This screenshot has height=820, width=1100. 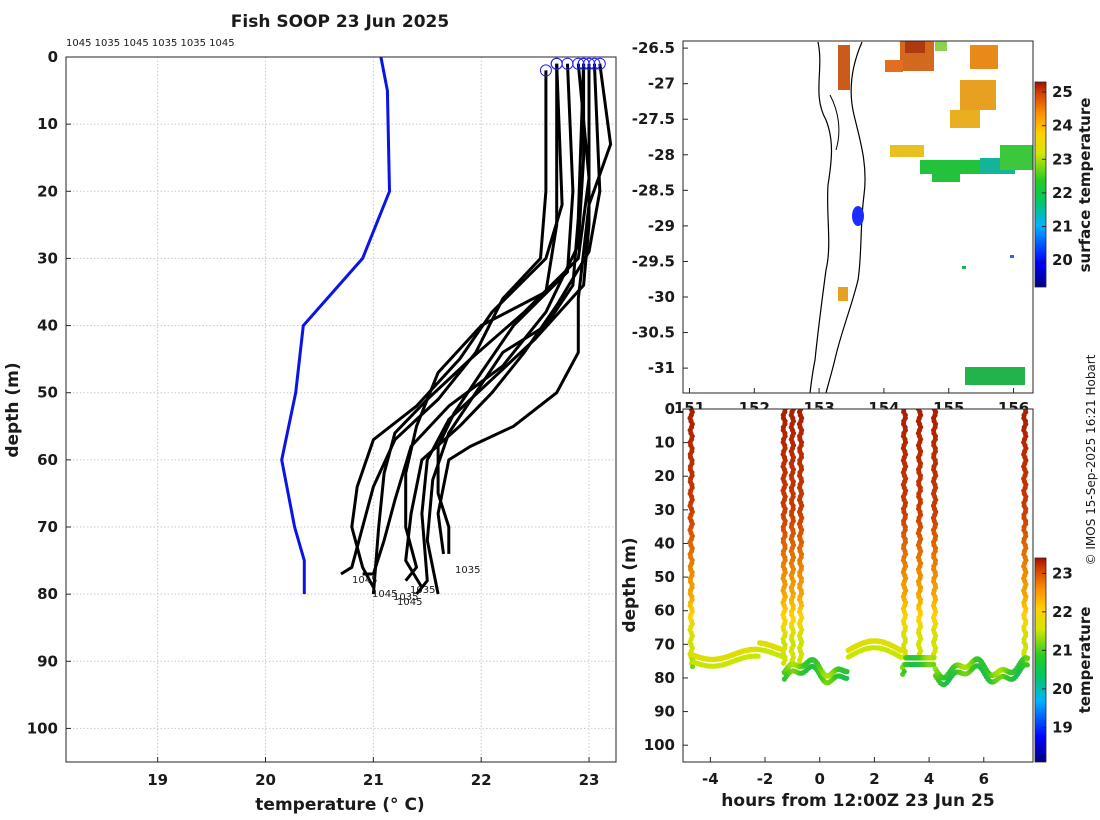 What do you see at coordinates (1062, 227) in the screenshot?
I see `map-colorbar-tick-label: 21` at bounding box center [1062, 227].